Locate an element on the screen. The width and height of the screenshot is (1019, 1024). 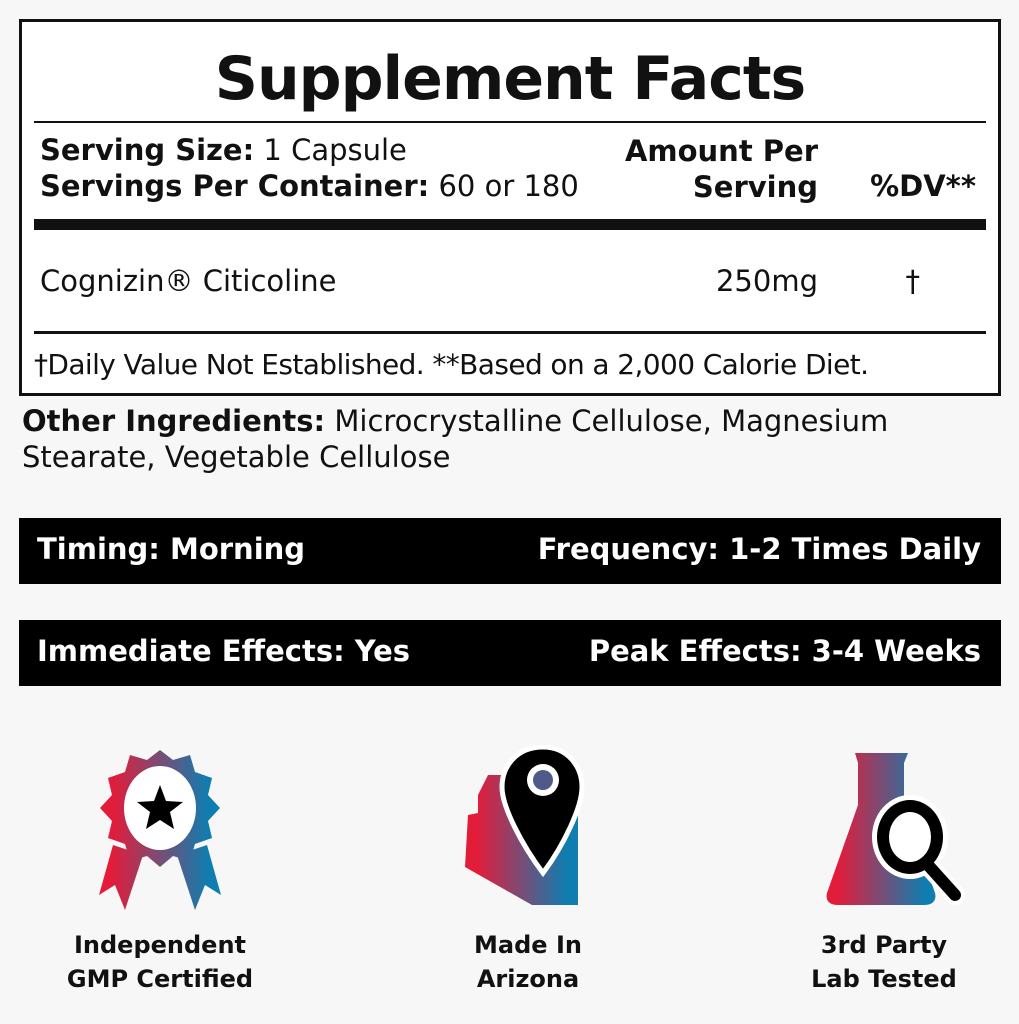
other-ingredients-line2: Stearate, Vegetable Cellulose is located at coordinates (236, 457).